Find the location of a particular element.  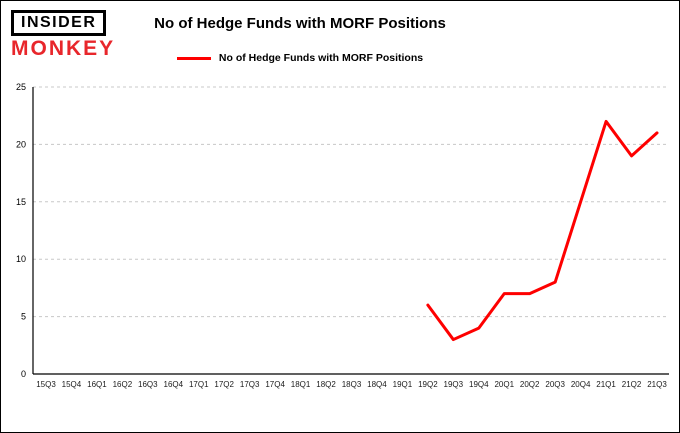

svg-text: 18Q3 is located at coordinates (352, 384).